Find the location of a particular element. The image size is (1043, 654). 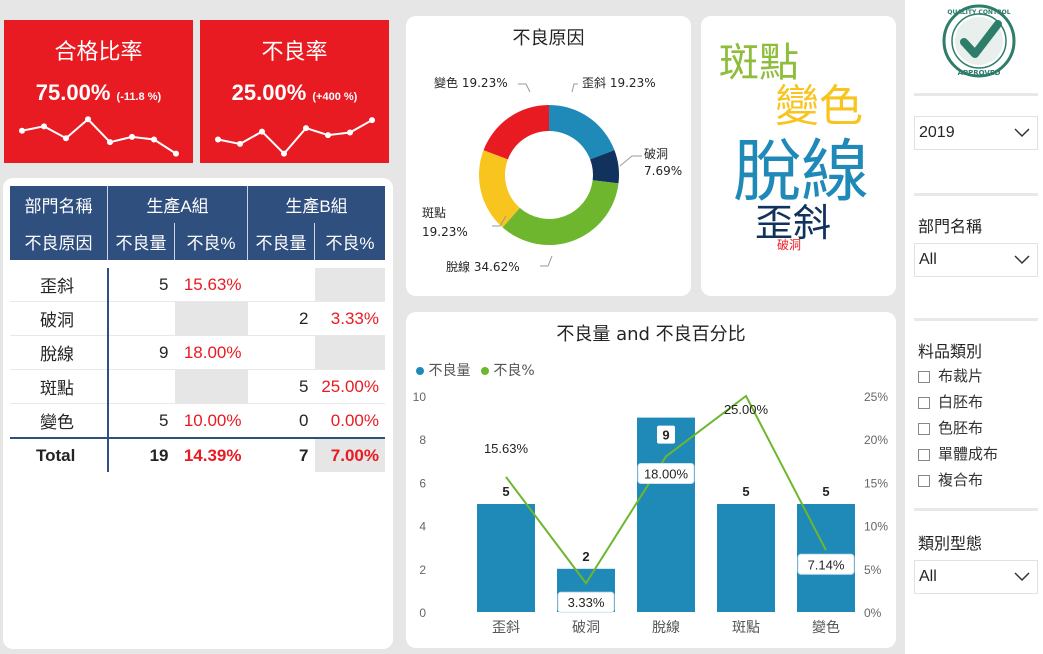

row-cause: 歪斜 is located at coordinates (59, 285).